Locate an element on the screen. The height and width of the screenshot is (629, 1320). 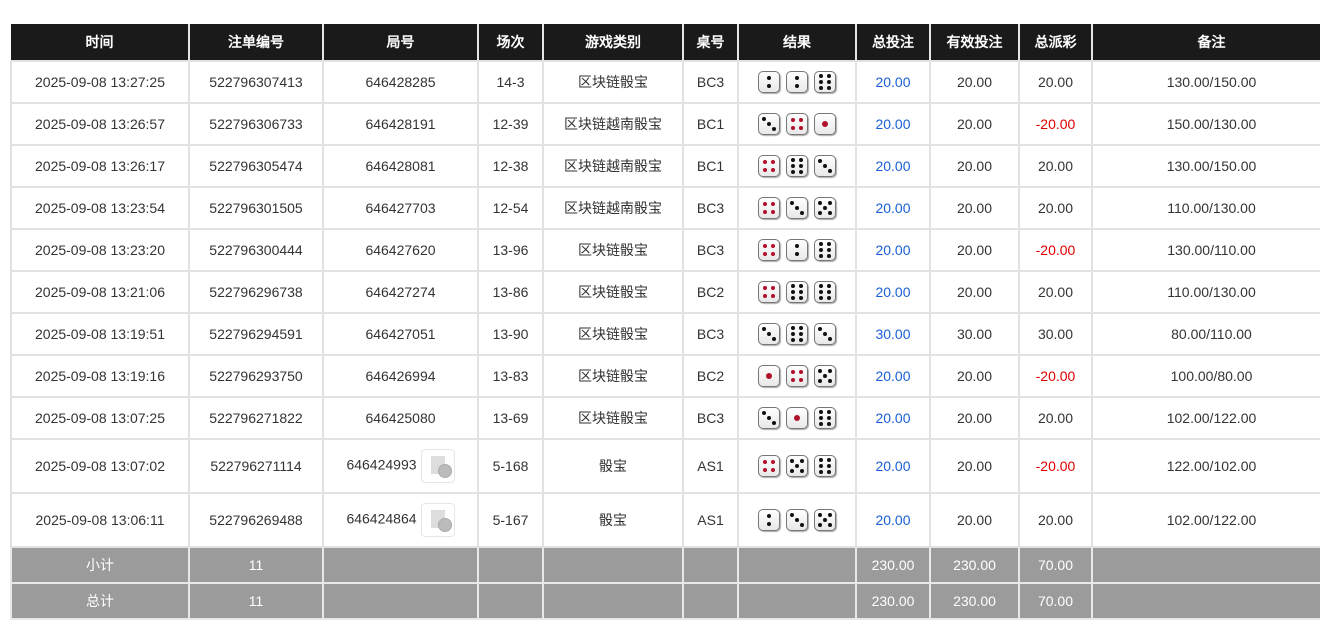
table-header: 时间 注单编号 局号 场次 游戏类别 桌号 结果 总投注 有效投注 总派彩 备注 is located at coordinates (665, 42).